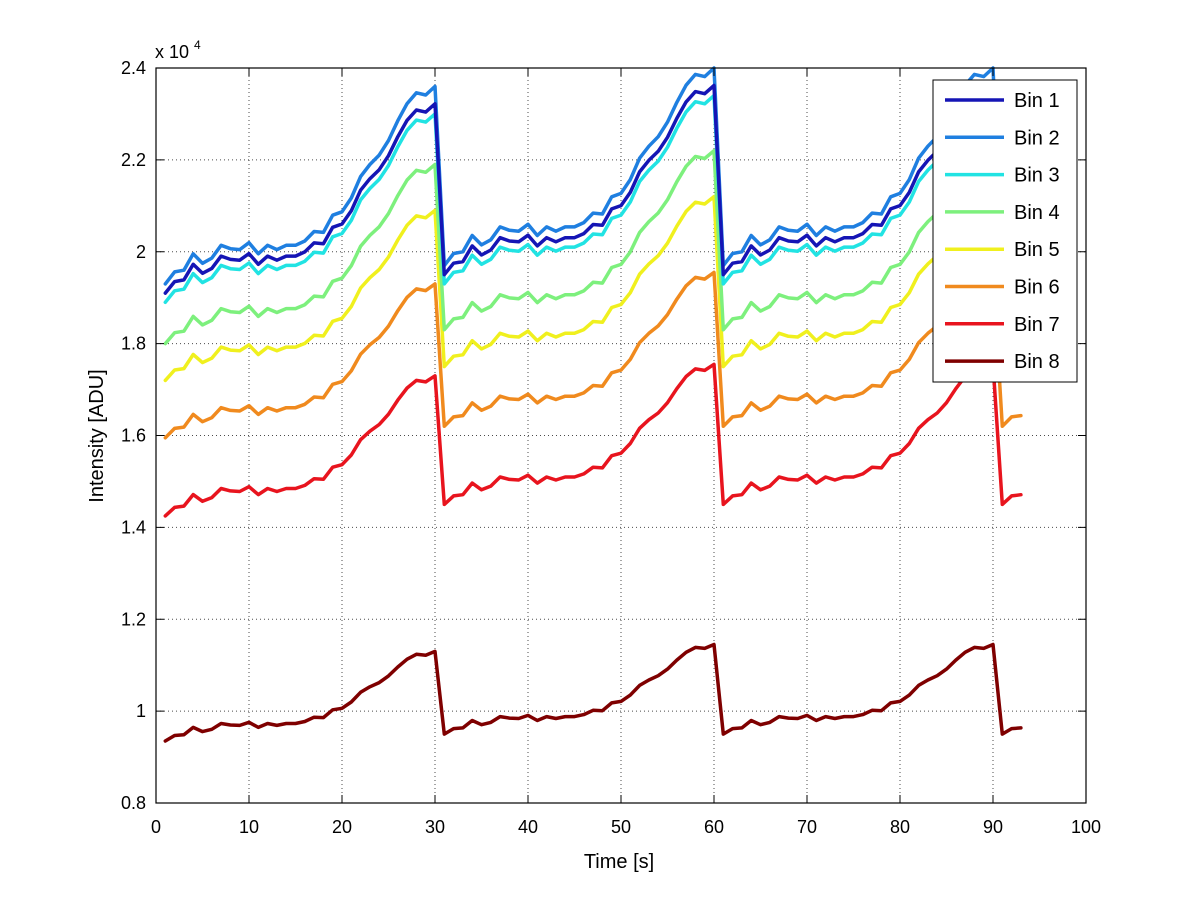  I want to click on y-axis-label: Intensity [ADU], so click(97, 435).